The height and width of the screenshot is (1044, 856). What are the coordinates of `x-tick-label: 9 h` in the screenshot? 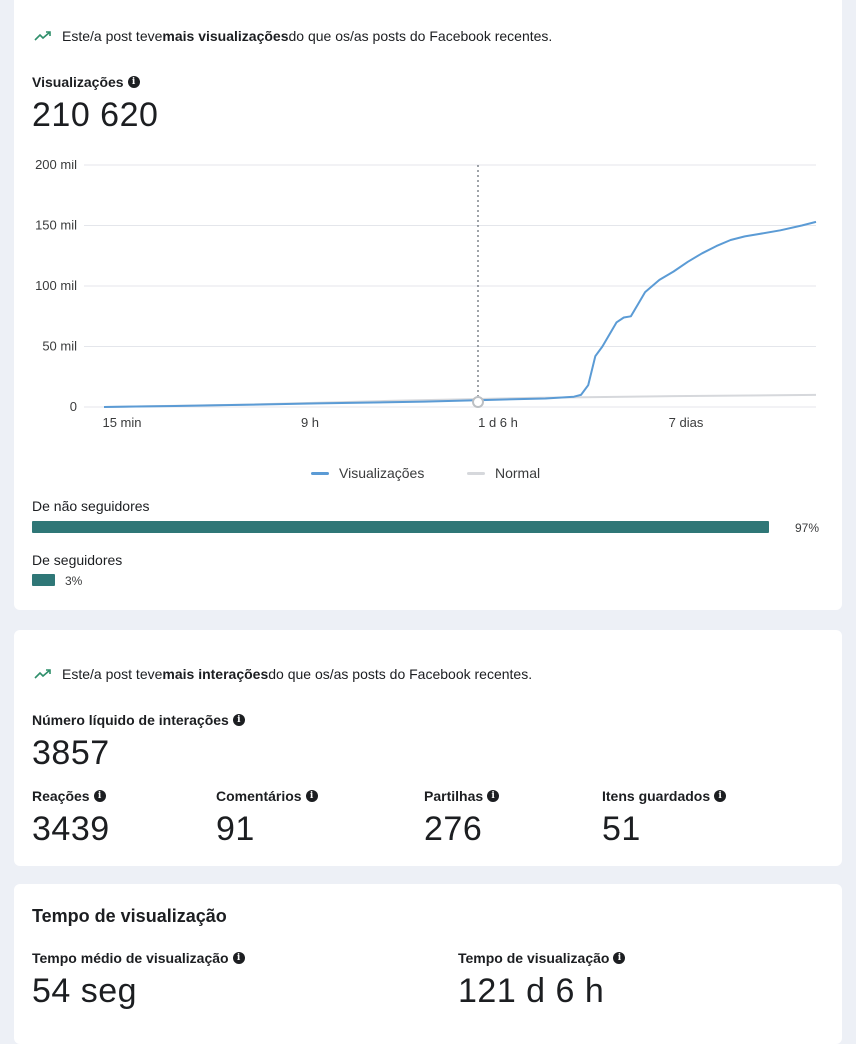 It's located at (310, 422).